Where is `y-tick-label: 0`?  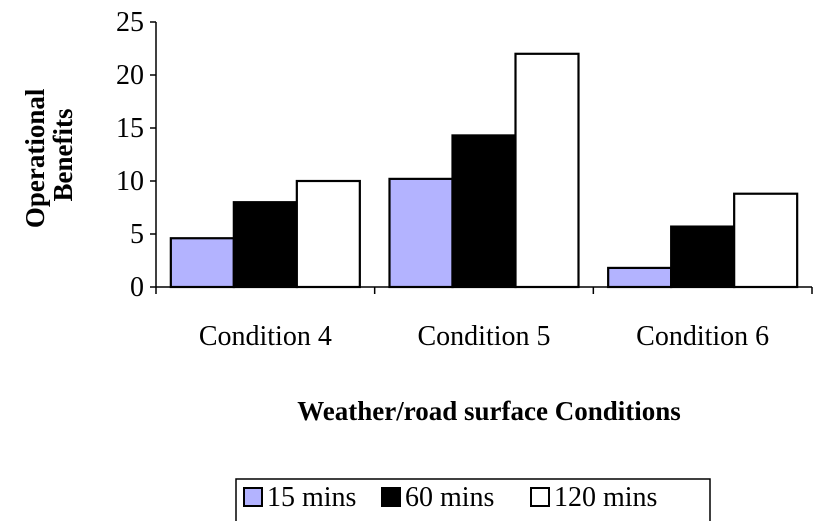 y-tick-label: 0 is located at coordinates (137, 287).